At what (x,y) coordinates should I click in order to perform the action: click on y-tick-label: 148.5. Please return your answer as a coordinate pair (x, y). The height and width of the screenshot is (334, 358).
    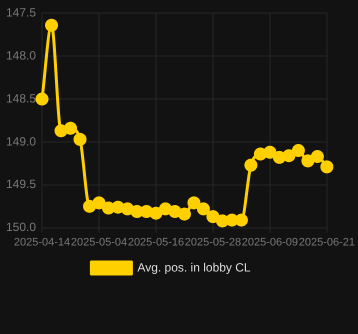
    Looking at the image, I should click on (21, 98).